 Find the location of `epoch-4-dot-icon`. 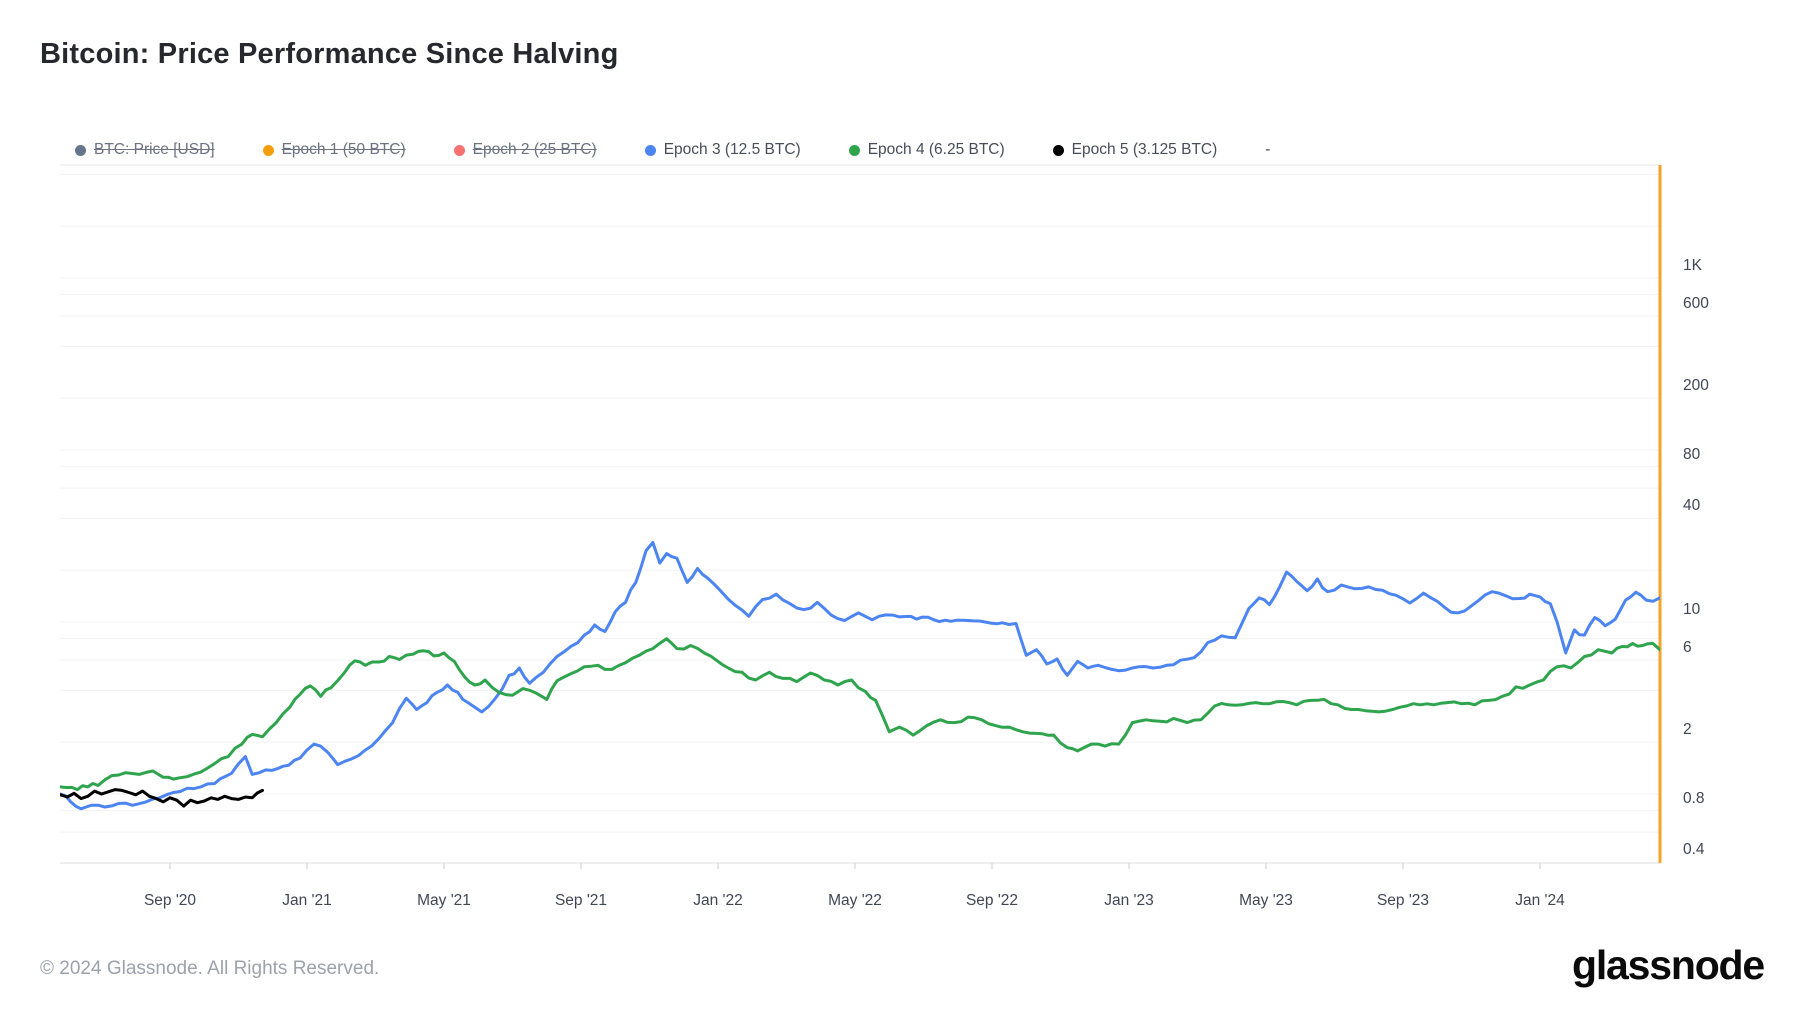

epoch-4-dot-icon is located at coordinates (854, 150).